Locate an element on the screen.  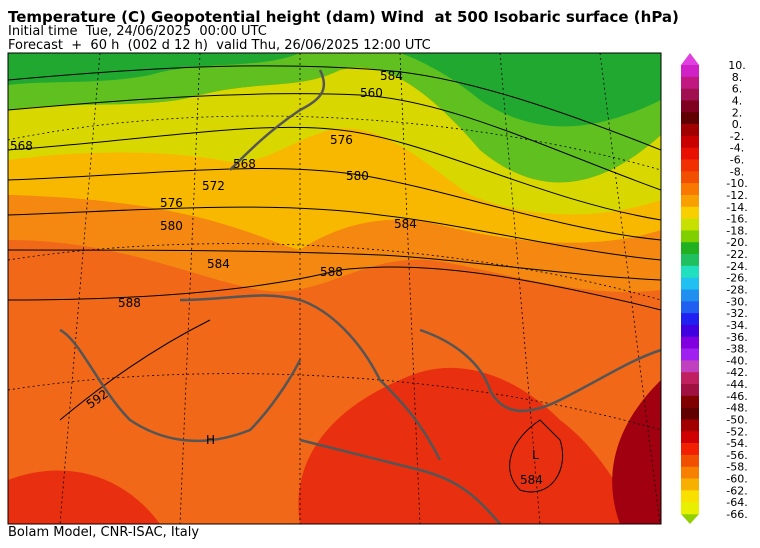
colorbar-label: 6. is located at coordinates (737, 89).